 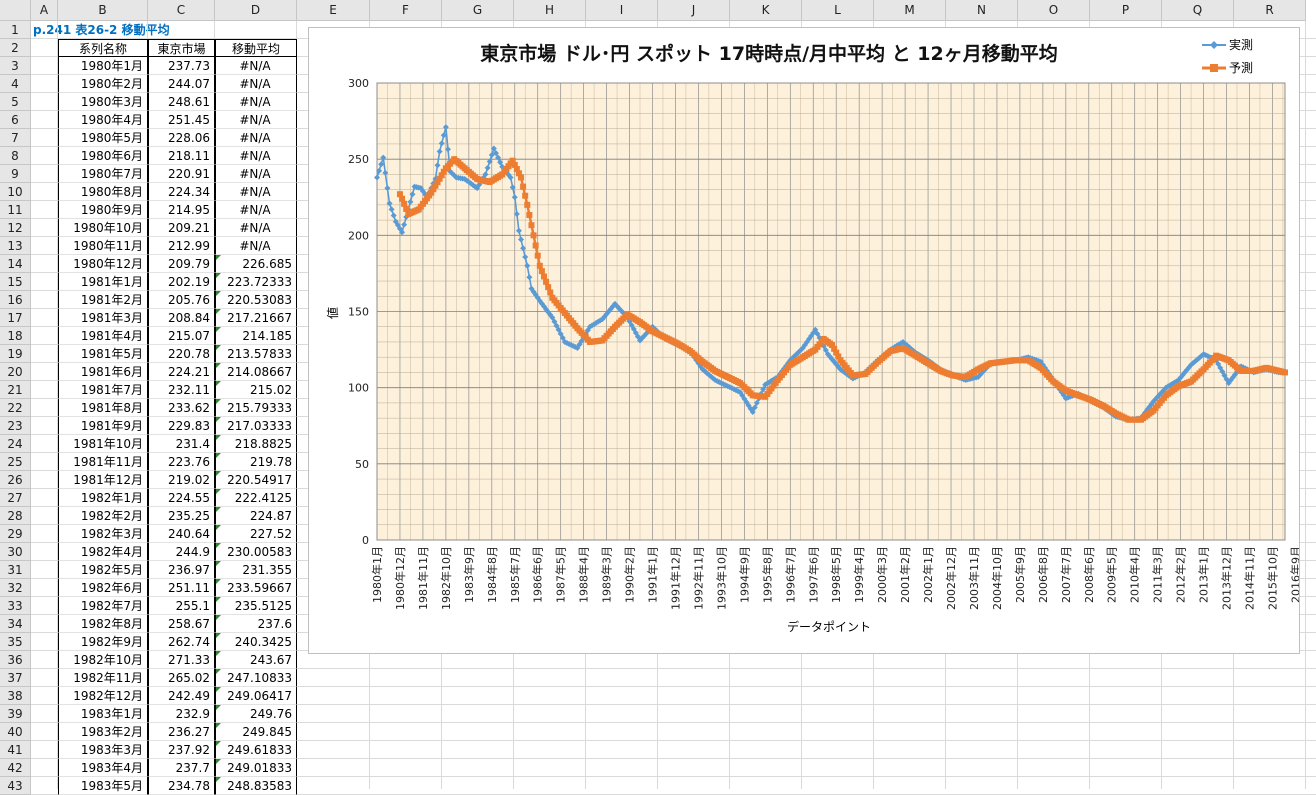 I want to click on data-cell-series-name: 1983年5月, so click(x=103, y=786).